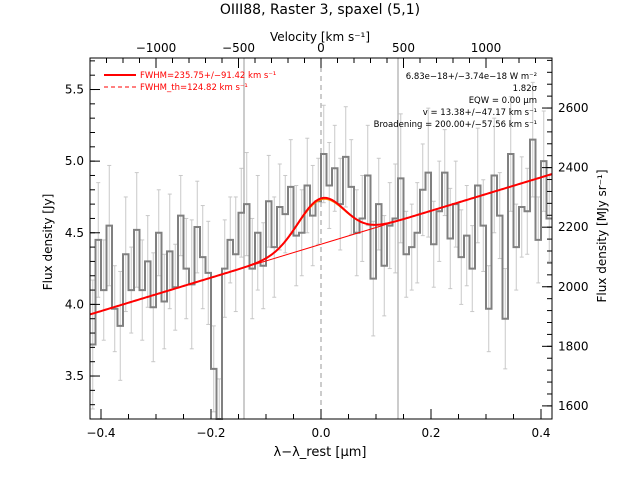 The height and width of the screenshot is (480, 640). Describe the element at coordinates (455, 125) in the screenshot. I see `annotation-broadening: Broadening = 200.00+/−57.56 km s⁻¹` at that location.